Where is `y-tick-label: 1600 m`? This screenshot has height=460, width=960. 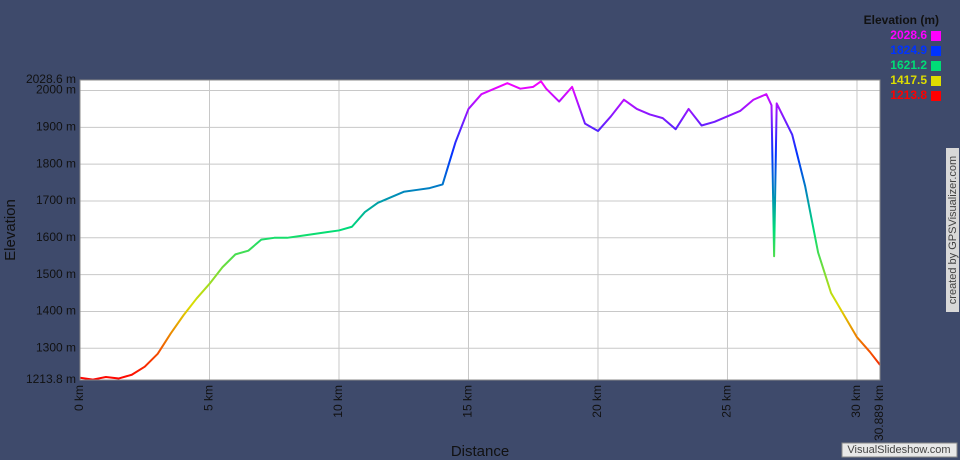 y-tick-label: 1600 m is located at coordinates (56, 237).